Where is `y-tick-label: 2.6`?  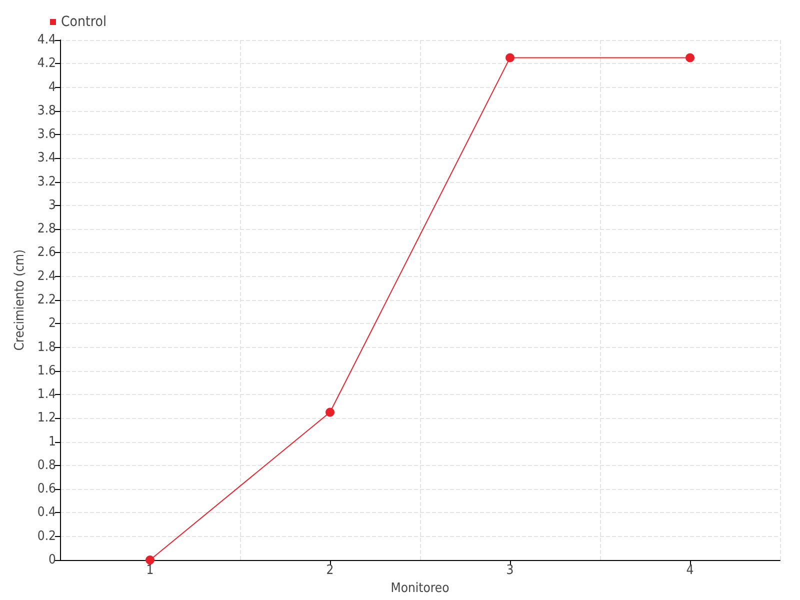 y-tick-label: 2.6 is located at coordinates (46, 252).